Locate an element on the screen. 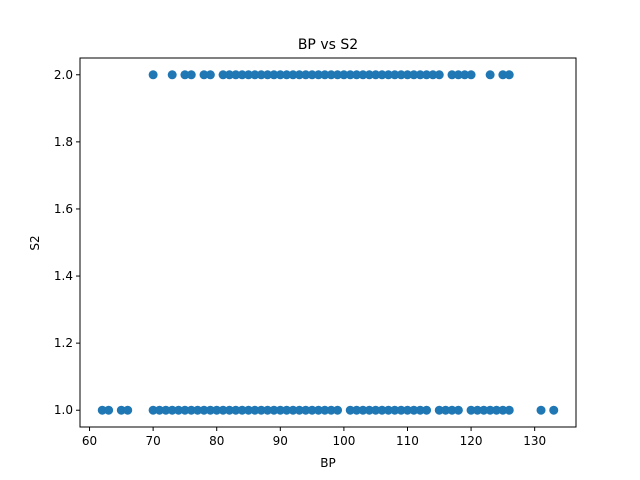  x-tick-label: 100 is located at coordinates (343, 441).